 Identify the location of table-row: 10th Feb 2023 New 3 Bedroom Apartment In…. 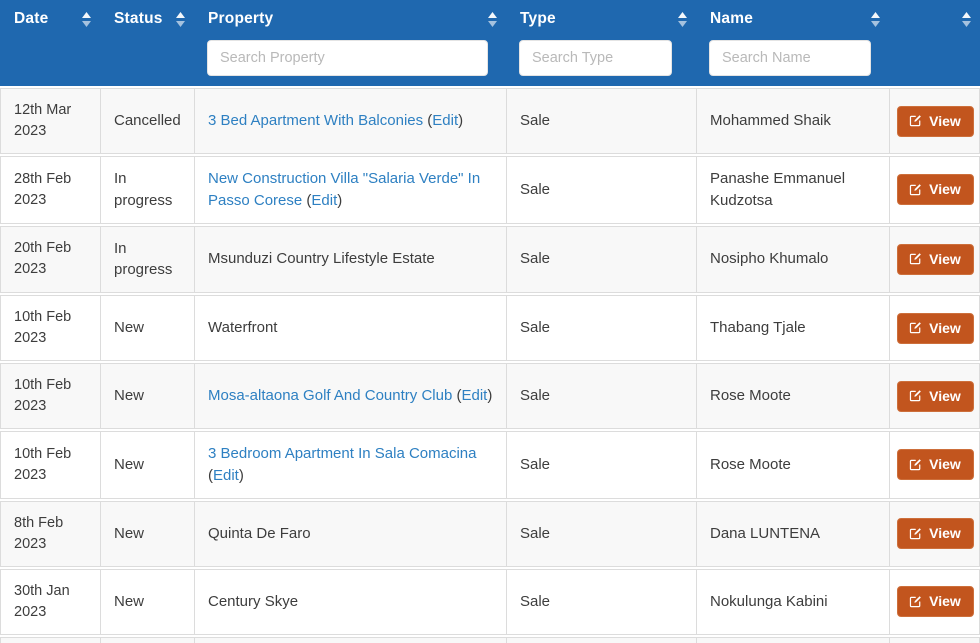
(490, 465).